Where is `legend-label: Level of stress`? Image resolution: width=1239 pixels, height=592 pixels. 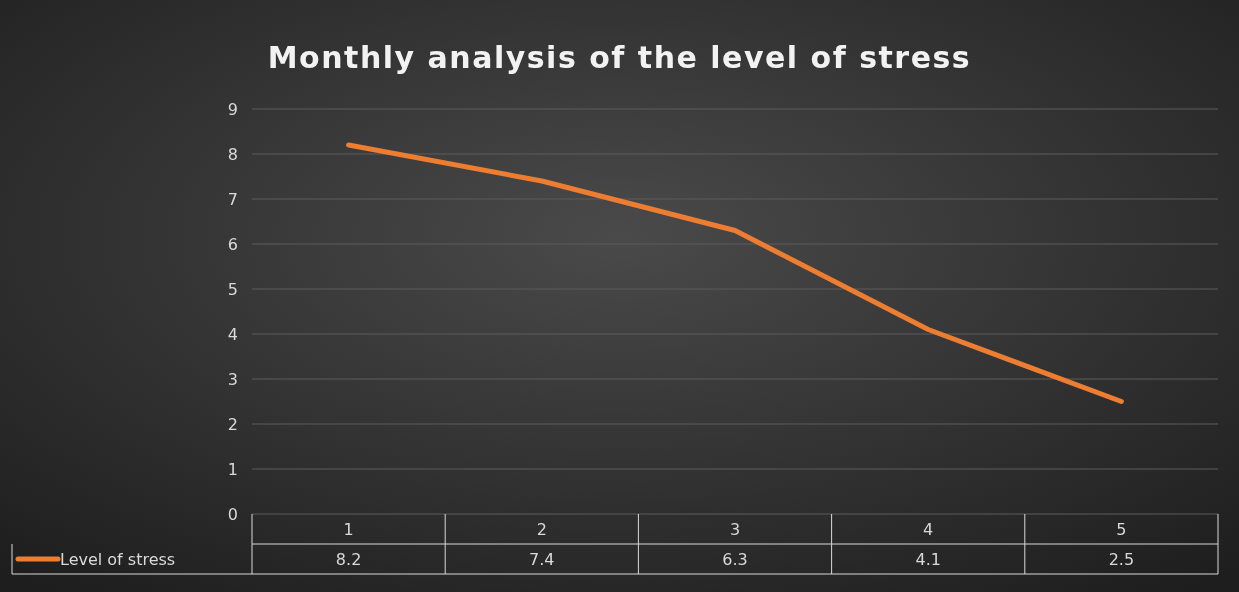
legend-label: Level of stress is located at coordinates (118, 559).